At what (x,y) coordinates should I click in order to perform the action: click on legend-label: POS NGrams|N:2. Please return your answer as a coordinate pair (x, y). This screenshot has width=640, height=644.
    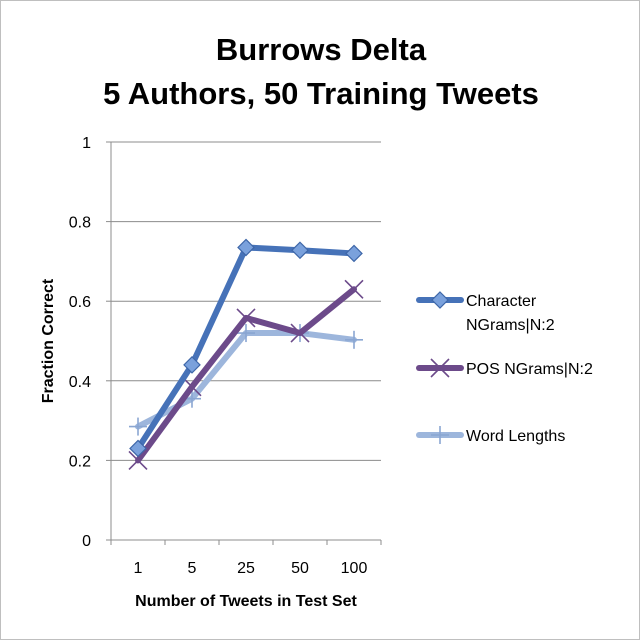
    Looking at the image, I should click on (529, 369).